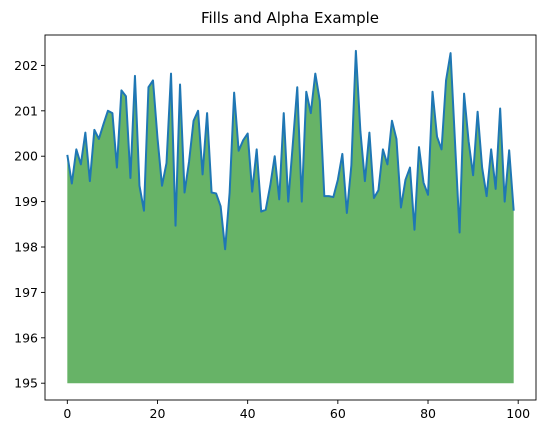 The width and height of the screenshot is (552, 435). Describe the element at coordinates (26, 110) in the screenshot. I see `y-tick-label: 201` at that location.